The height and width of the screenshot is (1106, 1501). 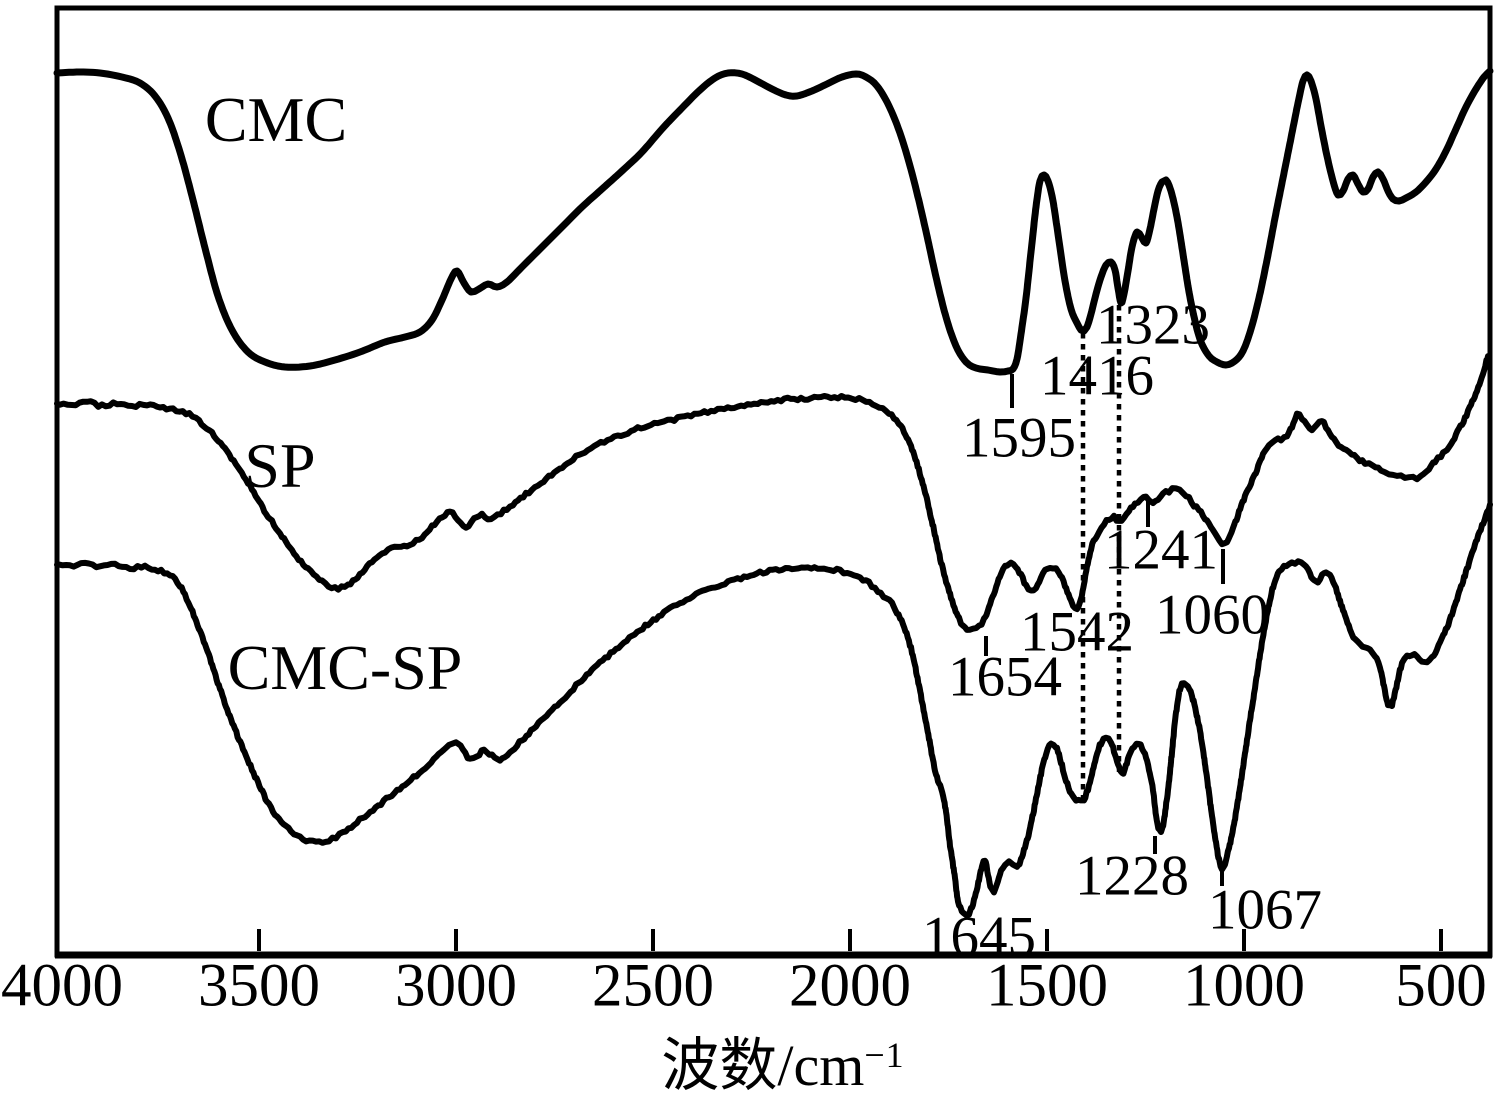 I want to click on peak-label-1323: 1323, so click(x=1153, y=325).